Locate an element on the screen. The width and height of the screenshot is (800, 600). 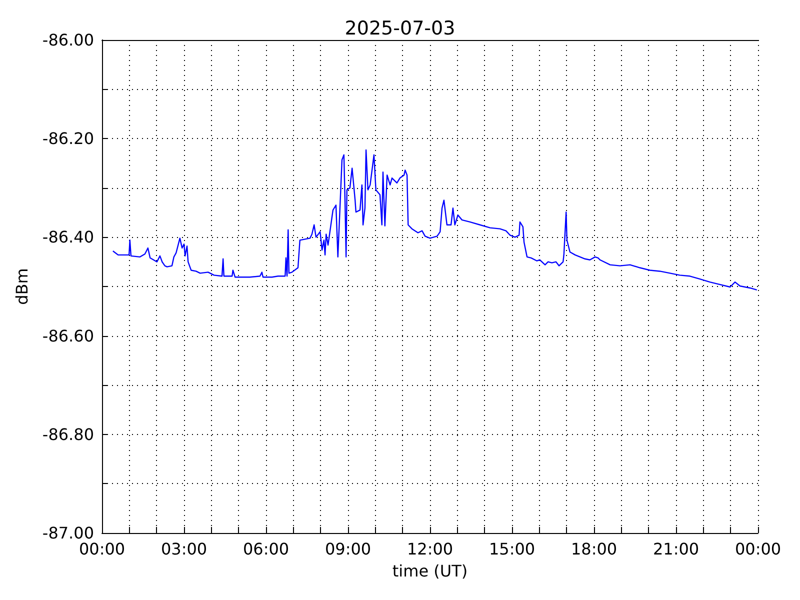
x-axis-title: time (UT) is located at coordinates (430, 571).